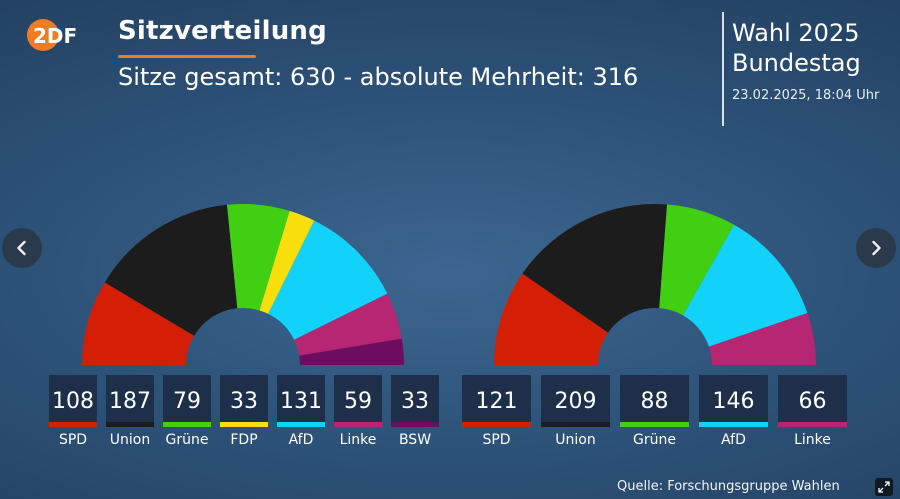 This screenshot has width=900, height=499. I want to click on seat-value-spd: 108, so click(73, 401).